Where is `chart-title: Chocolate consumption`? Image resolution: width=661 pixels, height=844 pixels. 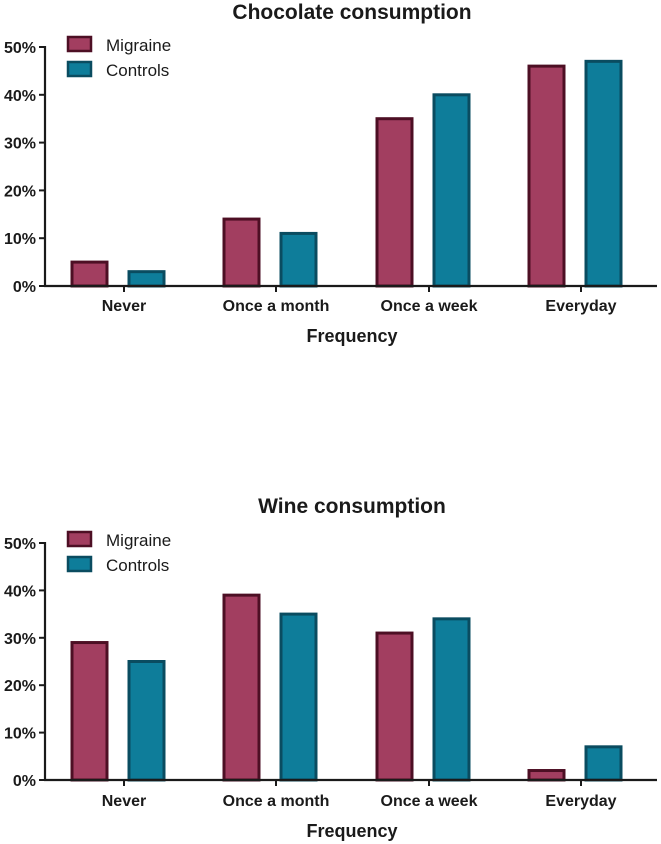
chart-title: Chocolate consumption is located at coordinates (351, 12).